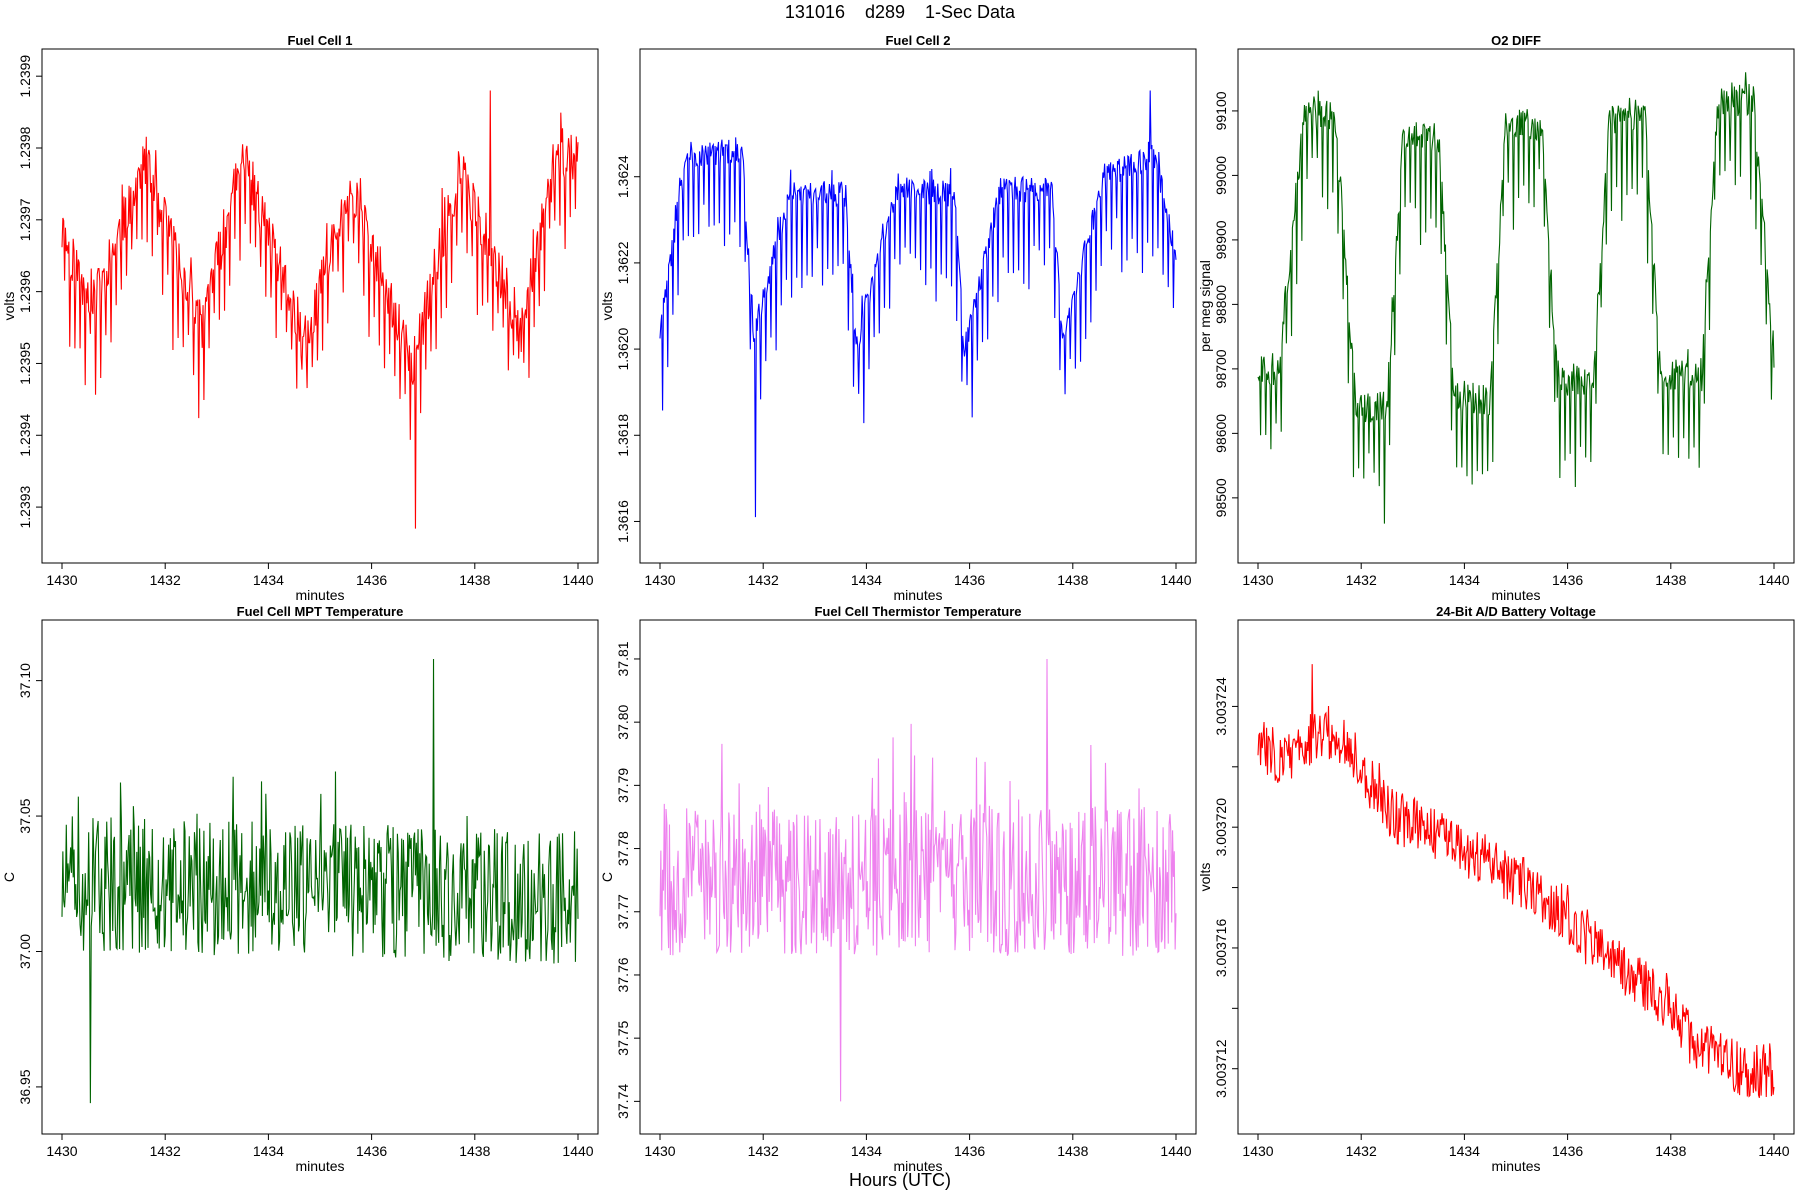  What do you see at coordinates (25, 680) in the screenshot?
I see `panel-4-y-tick-label: 37.10` at bounding box center [25, 680].